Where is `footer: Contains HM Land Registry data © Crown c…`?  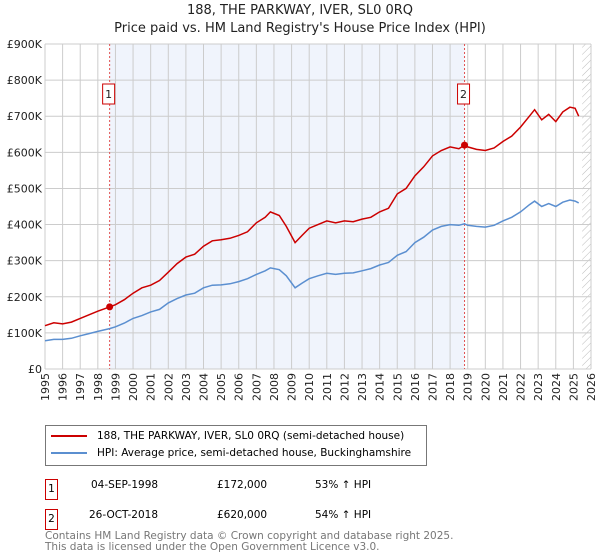
footer: Contains HM Land Registry data © Crown c… is located at coordinates (249, 542).